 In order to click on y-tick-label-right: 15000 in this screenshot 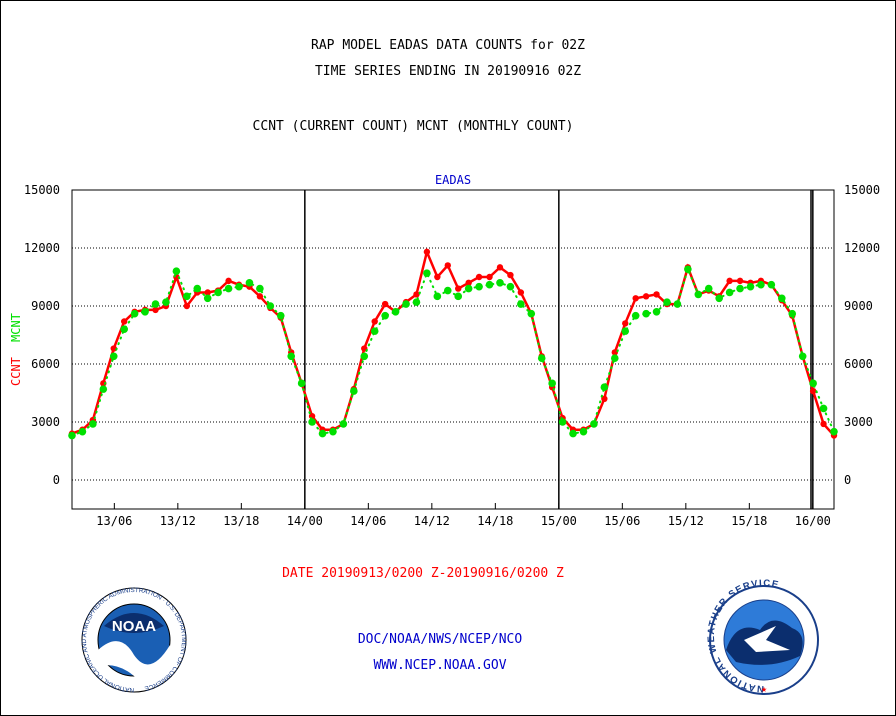, I will do `click(862, 190)`.